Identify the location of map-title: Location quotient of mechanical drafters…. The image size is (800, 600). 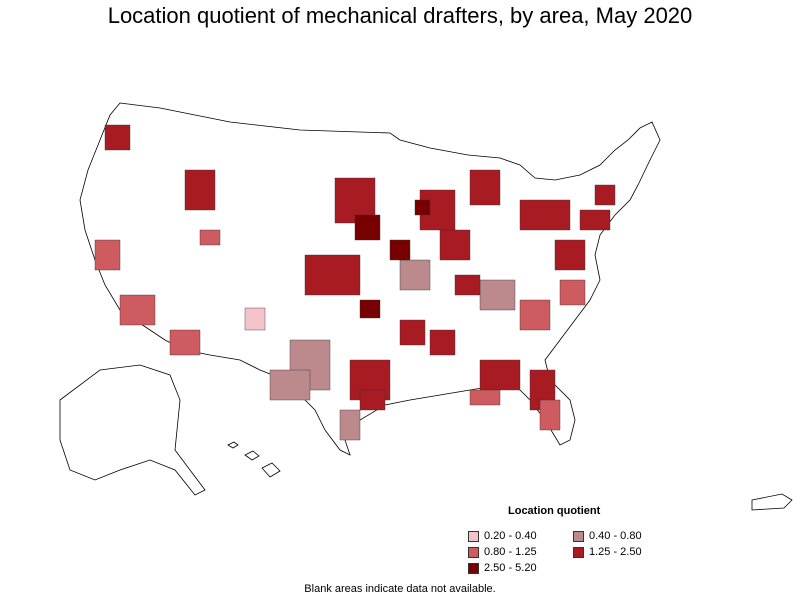
(400, 15).